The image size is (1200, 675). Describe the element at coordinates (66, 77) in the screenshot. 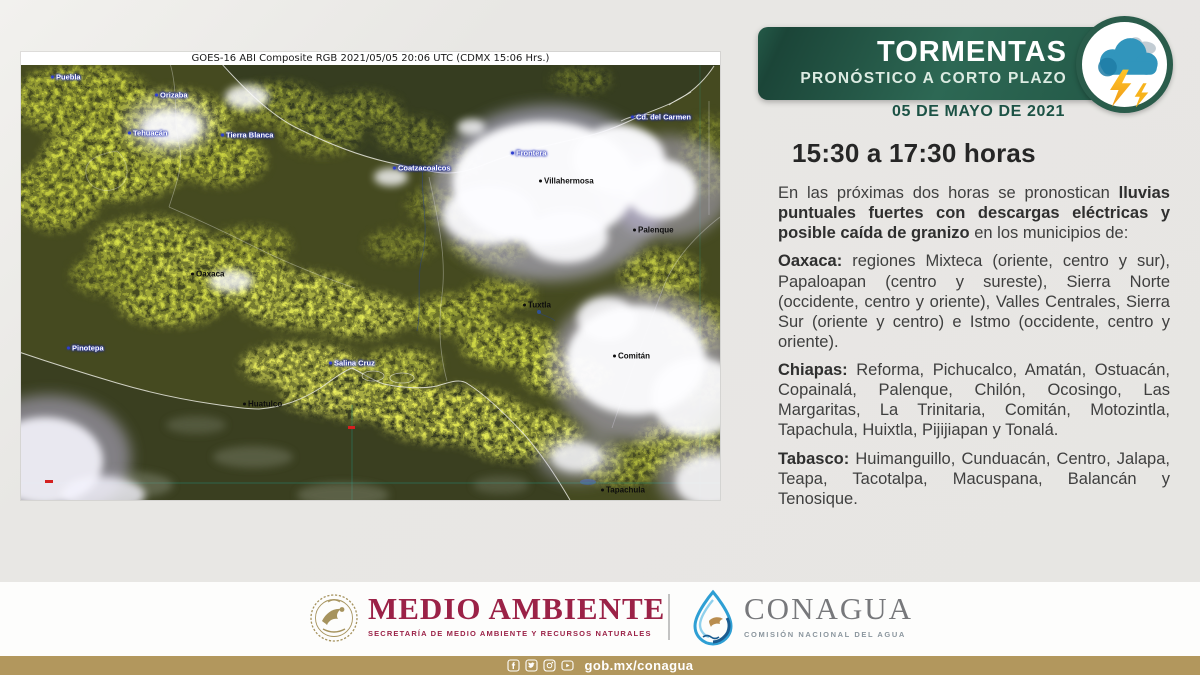

I see `city-label: Puebla` at that location.